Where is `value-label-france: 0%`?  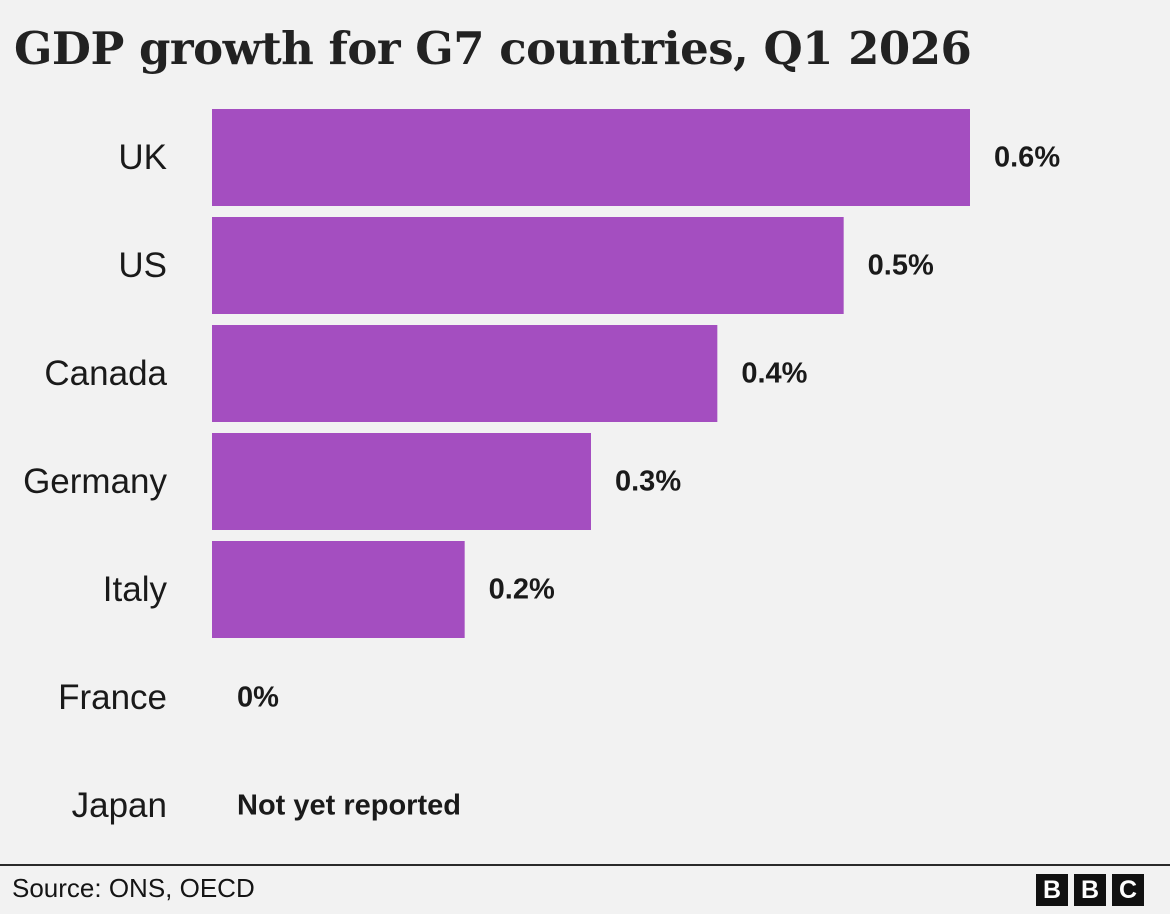 value-label-france: 0% is located at coordinates (258, 698).